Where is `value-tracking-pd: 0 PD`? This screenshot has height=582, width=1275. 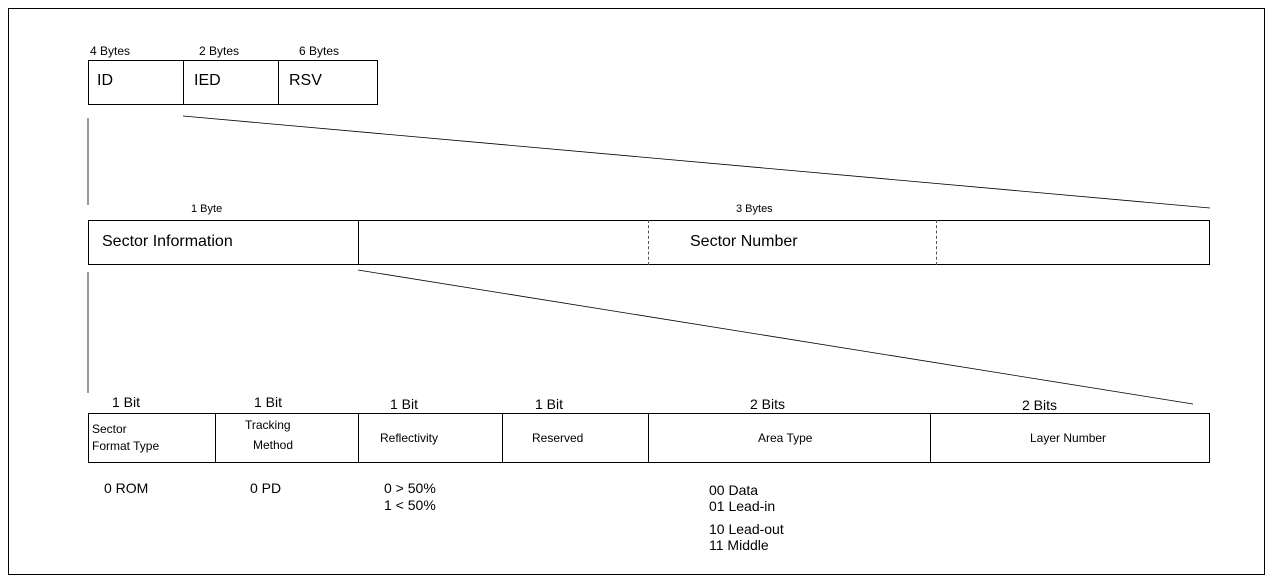 value-tracking-pd: 0 PD is located at coordinates (266, 488).